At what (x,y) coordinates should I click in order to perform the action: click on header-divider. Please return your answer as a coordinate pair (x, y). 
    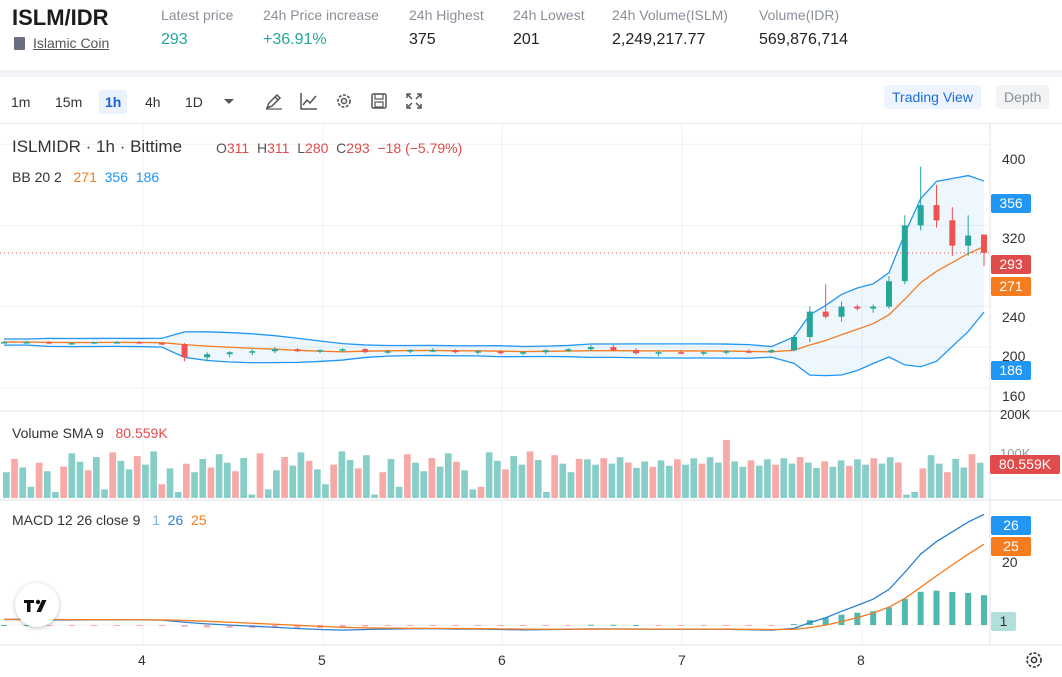
    Looking at the image, I should click on (531, 73).